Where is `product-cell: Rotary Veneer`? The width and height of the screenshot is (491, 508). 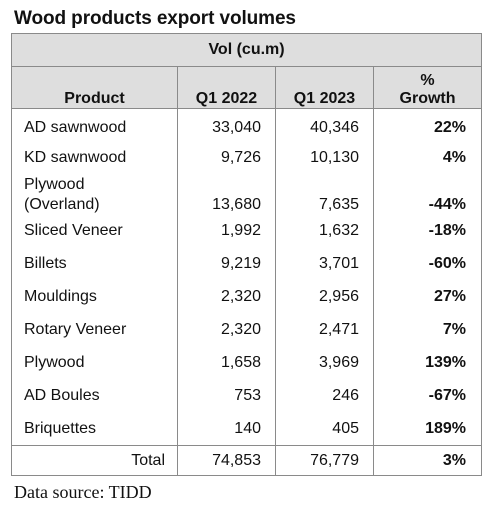
product-cell: Rotary Veneer is located at coordinates (94, 330).